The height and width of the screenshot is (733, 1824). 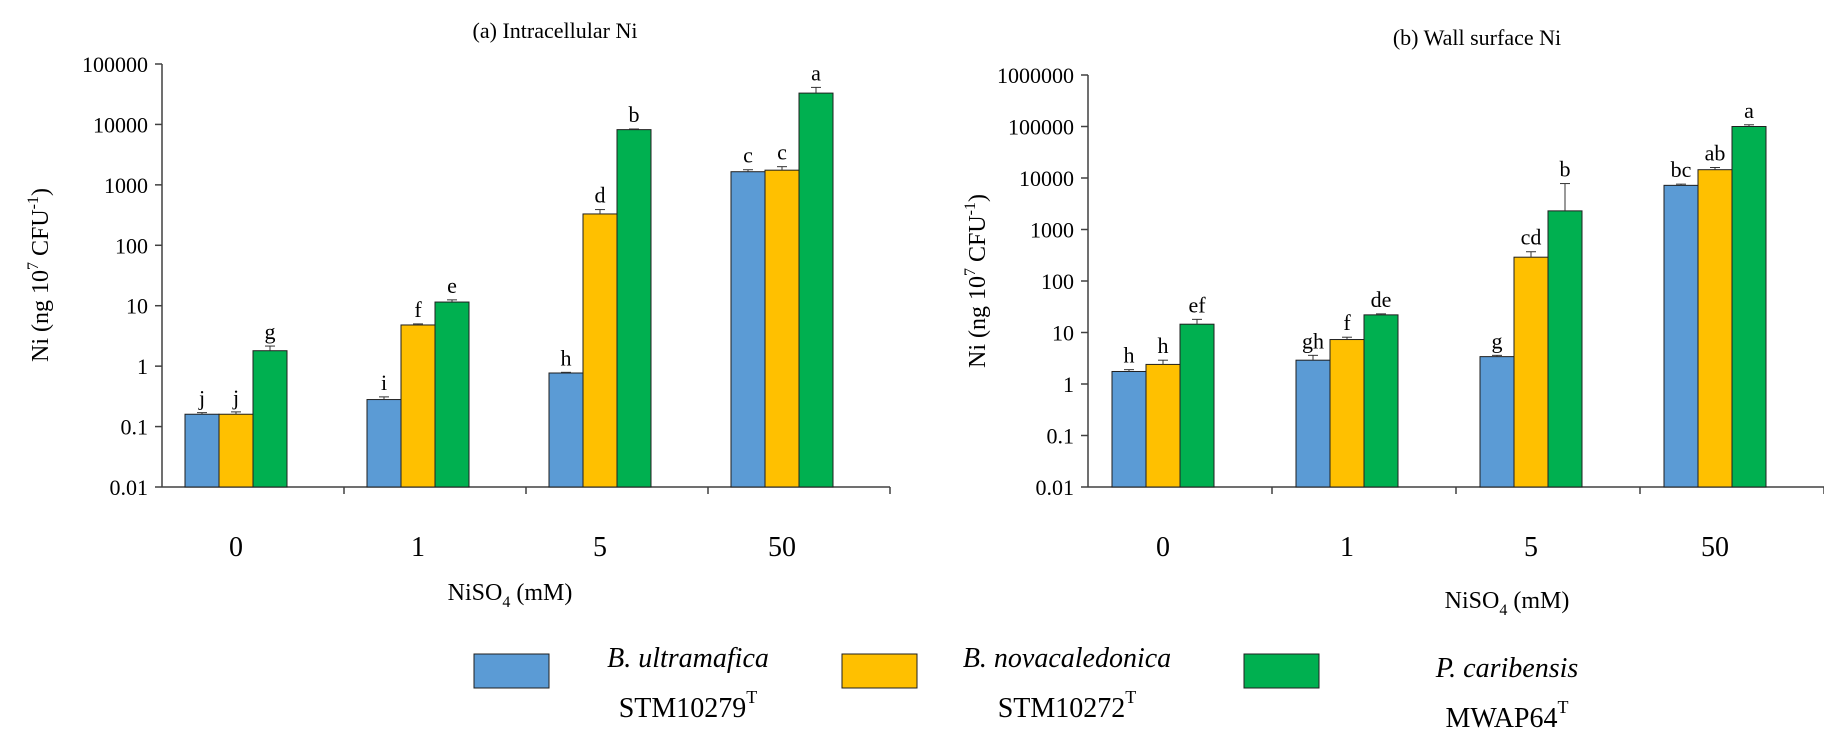 What do you see at coordinates (1411, 693) in the screenshot?
I see `legend-item: P. caribensis MWAP64T` at bounding box center [1411, 693].